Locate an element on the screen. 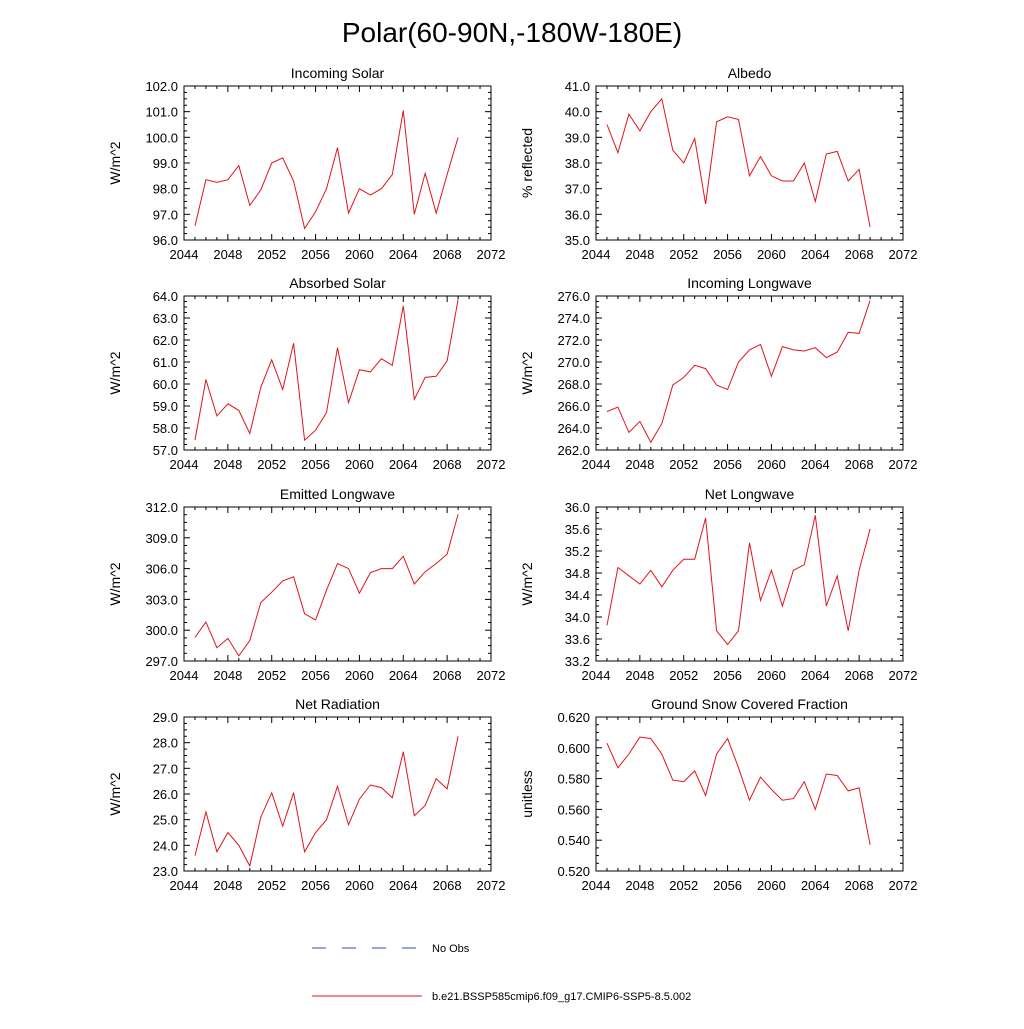 The width and height of the screenshot is (1024, 1029). y-tick-label: 262.0 is located at coordinates (573, 450).